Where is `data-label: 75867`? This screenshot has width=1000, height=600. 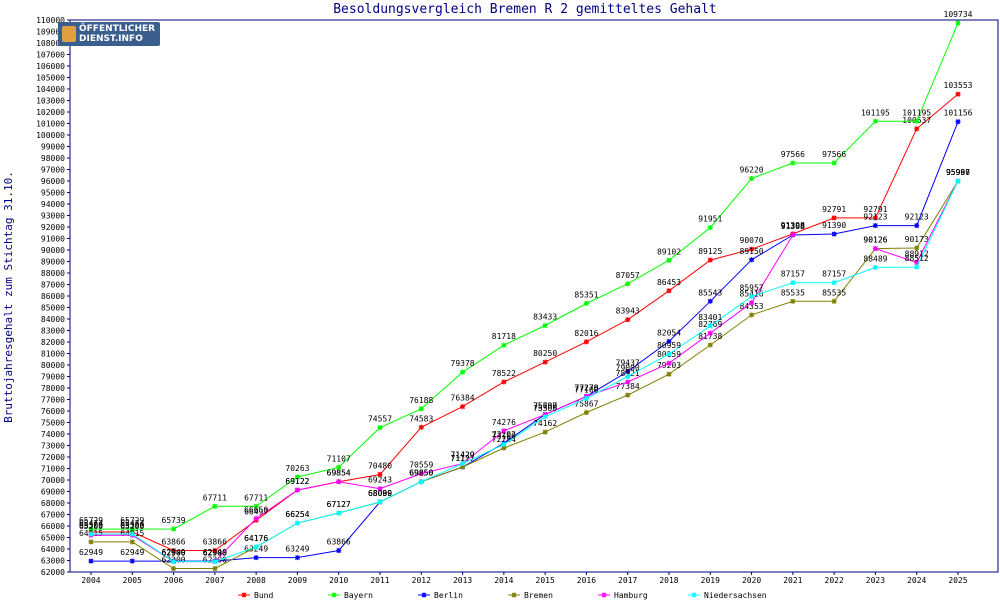
data-label: 75867 is located at coordinates (586, 404).